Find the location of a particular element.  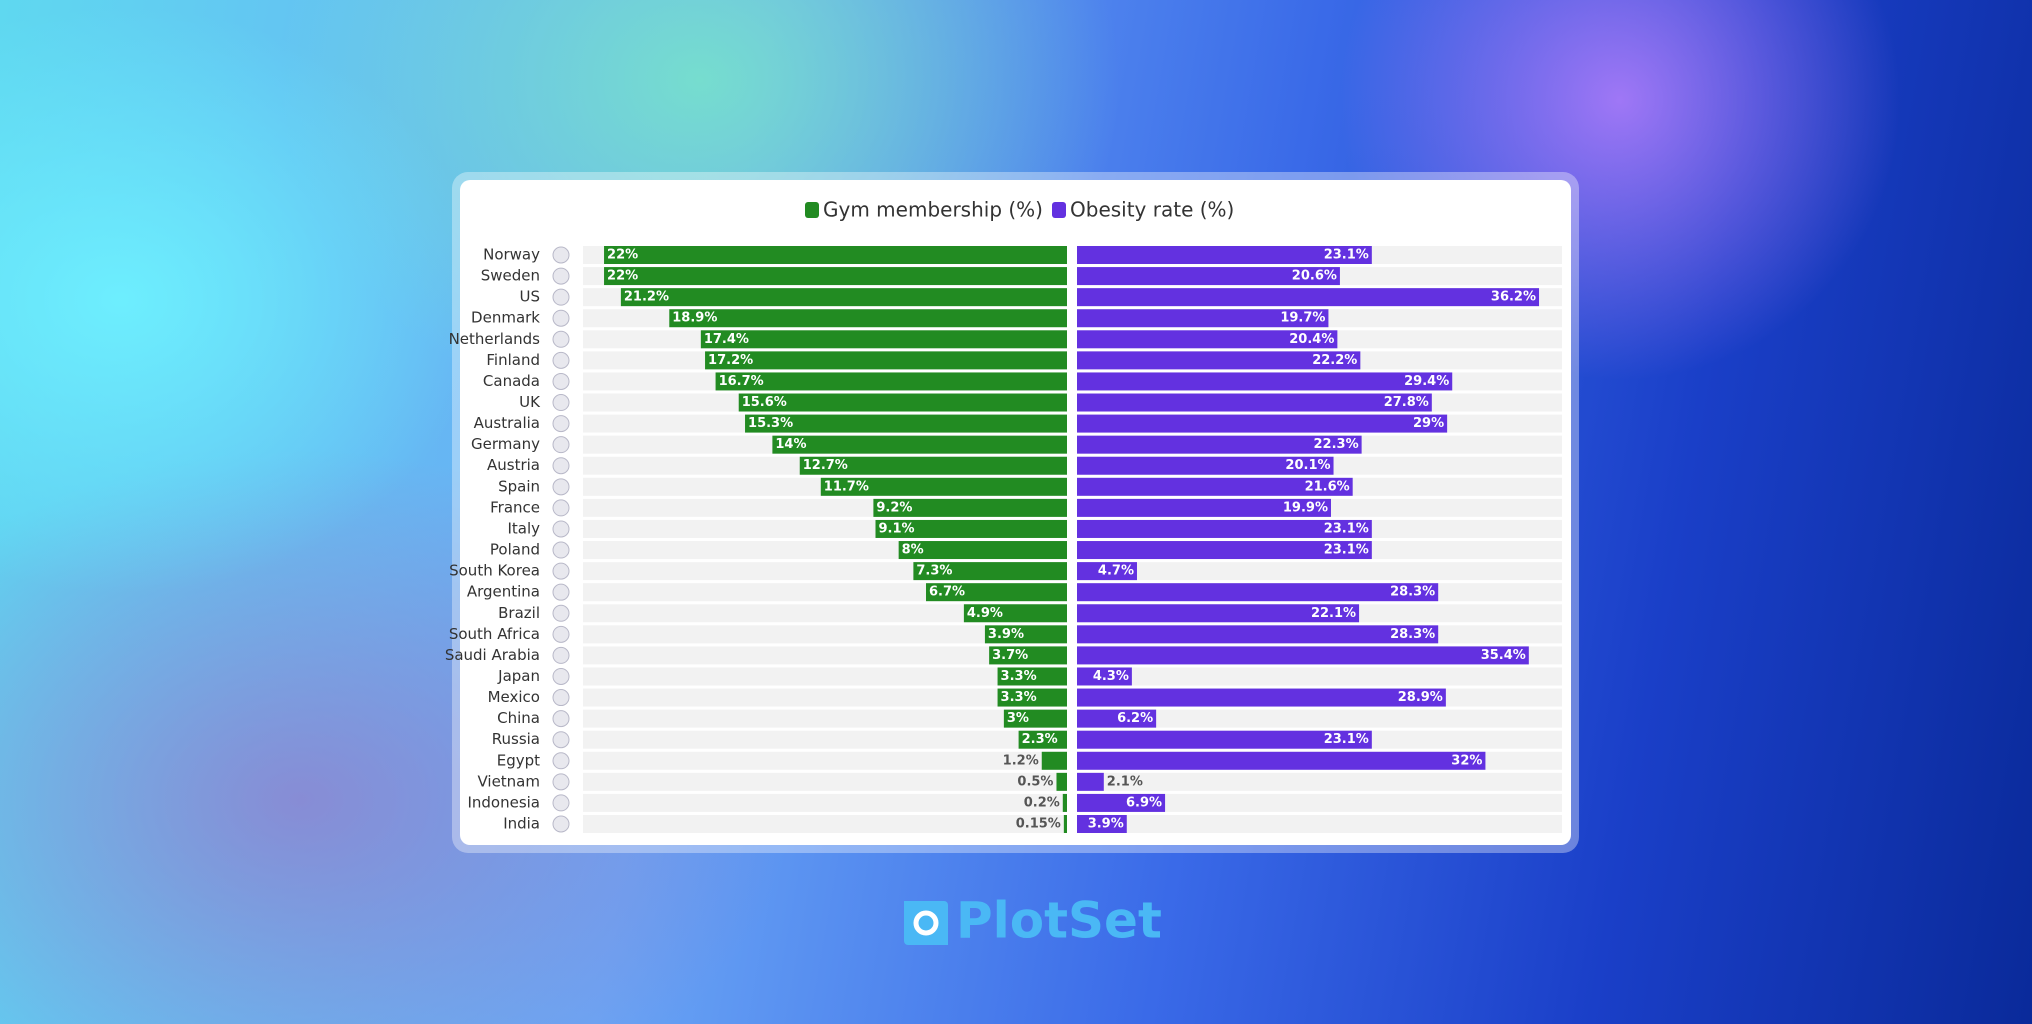

value-label: 4.7% is located at coordinates (1116, 571).